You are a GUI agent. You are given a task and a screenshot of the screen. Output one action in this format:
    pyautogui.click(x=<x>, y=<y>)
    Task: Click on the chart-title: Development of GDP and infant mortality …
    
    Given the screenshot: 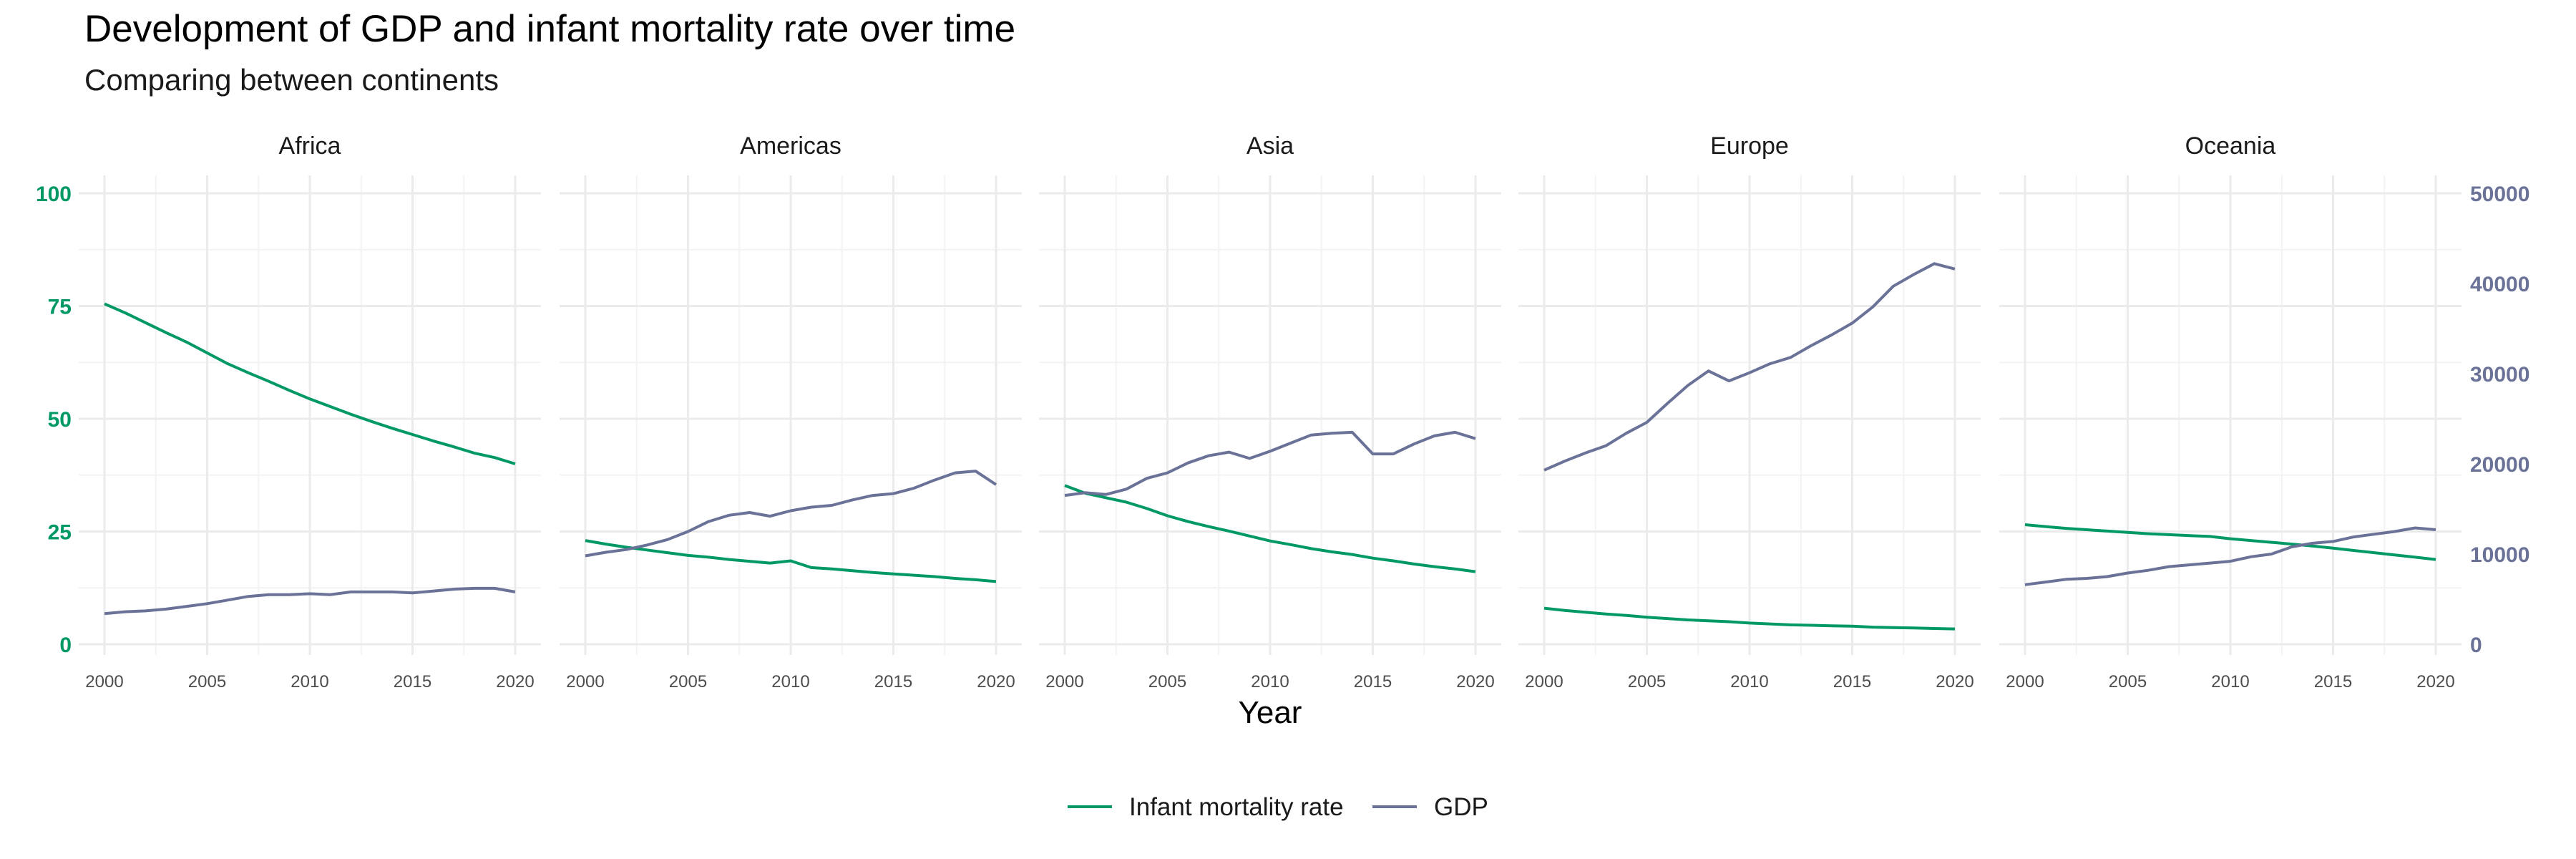 What is the action you would take?
    pyautogui.click(x=550, y=29)
    